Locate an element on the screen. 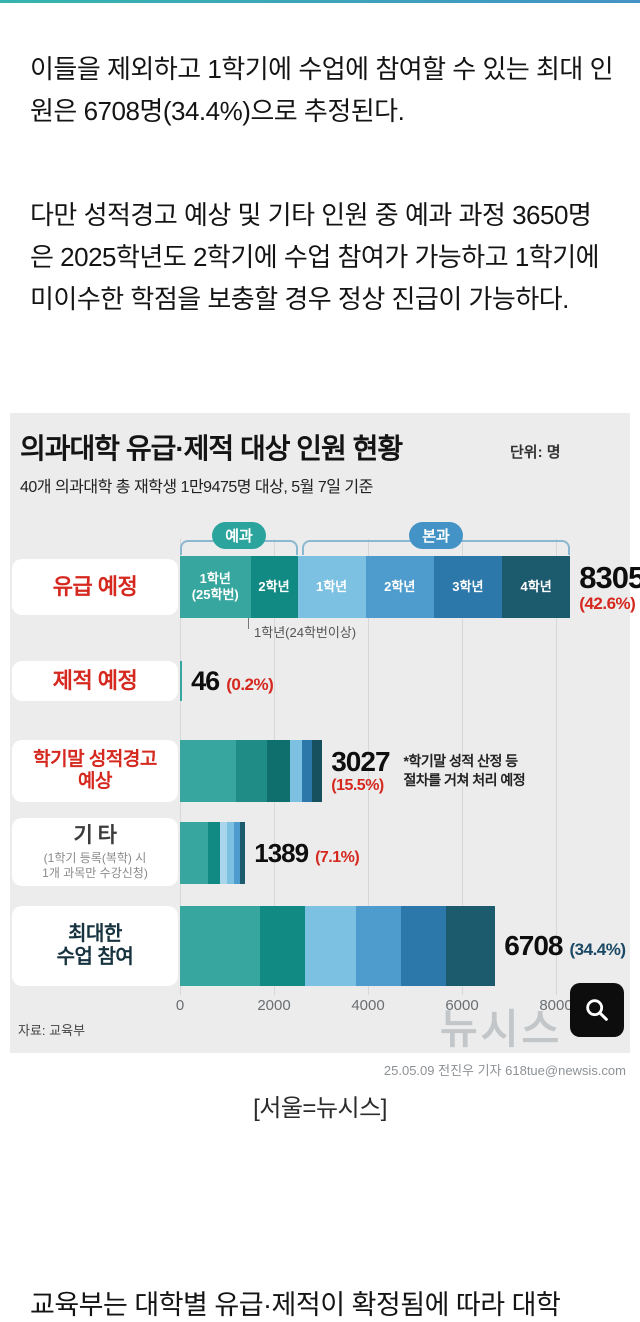 The height and width of the screenshot is (1322, 640). bar-row: 46 (0.2%) is located at coordinates (227, 681).